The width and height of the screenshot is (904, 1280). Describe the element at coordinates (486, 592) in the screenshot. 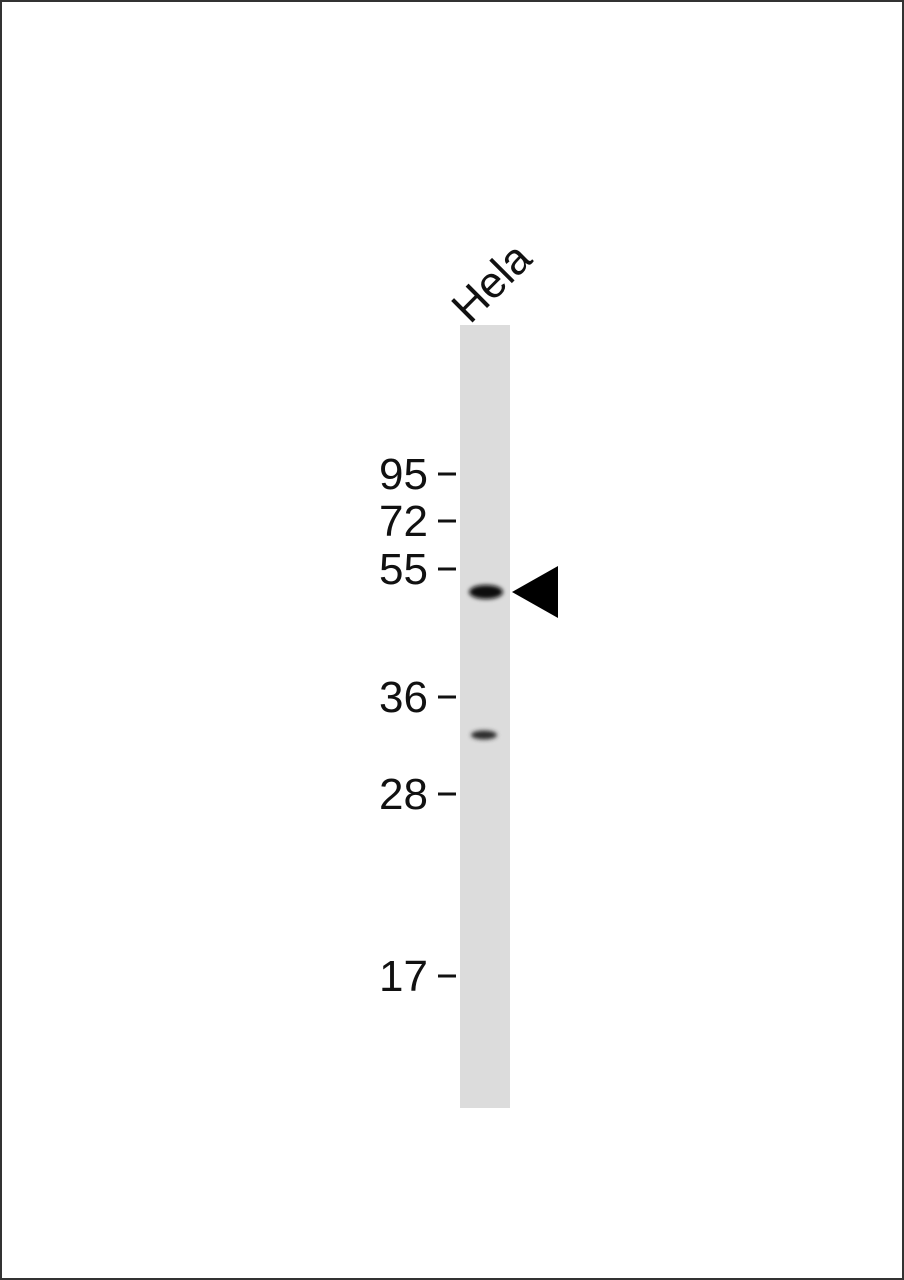

I see `band-main` at that location.